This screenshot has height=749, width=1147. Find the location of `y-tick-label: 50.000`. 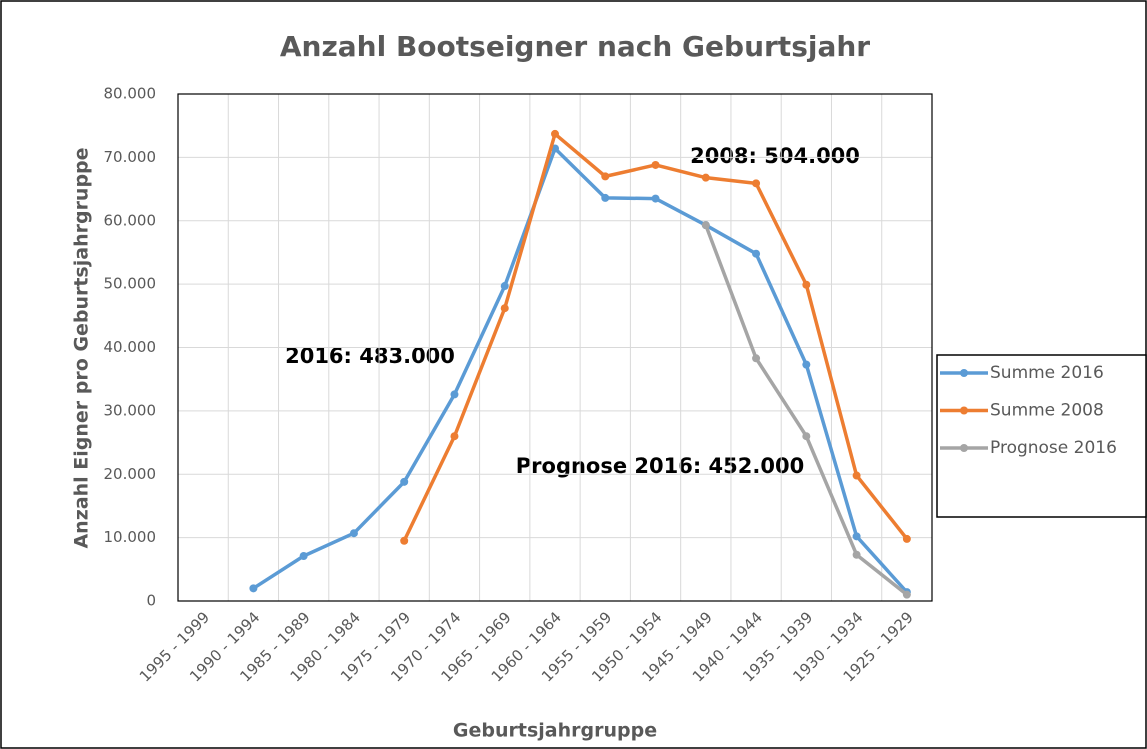

y-tick-label: 50.000 is located at coordinates (130, 284).